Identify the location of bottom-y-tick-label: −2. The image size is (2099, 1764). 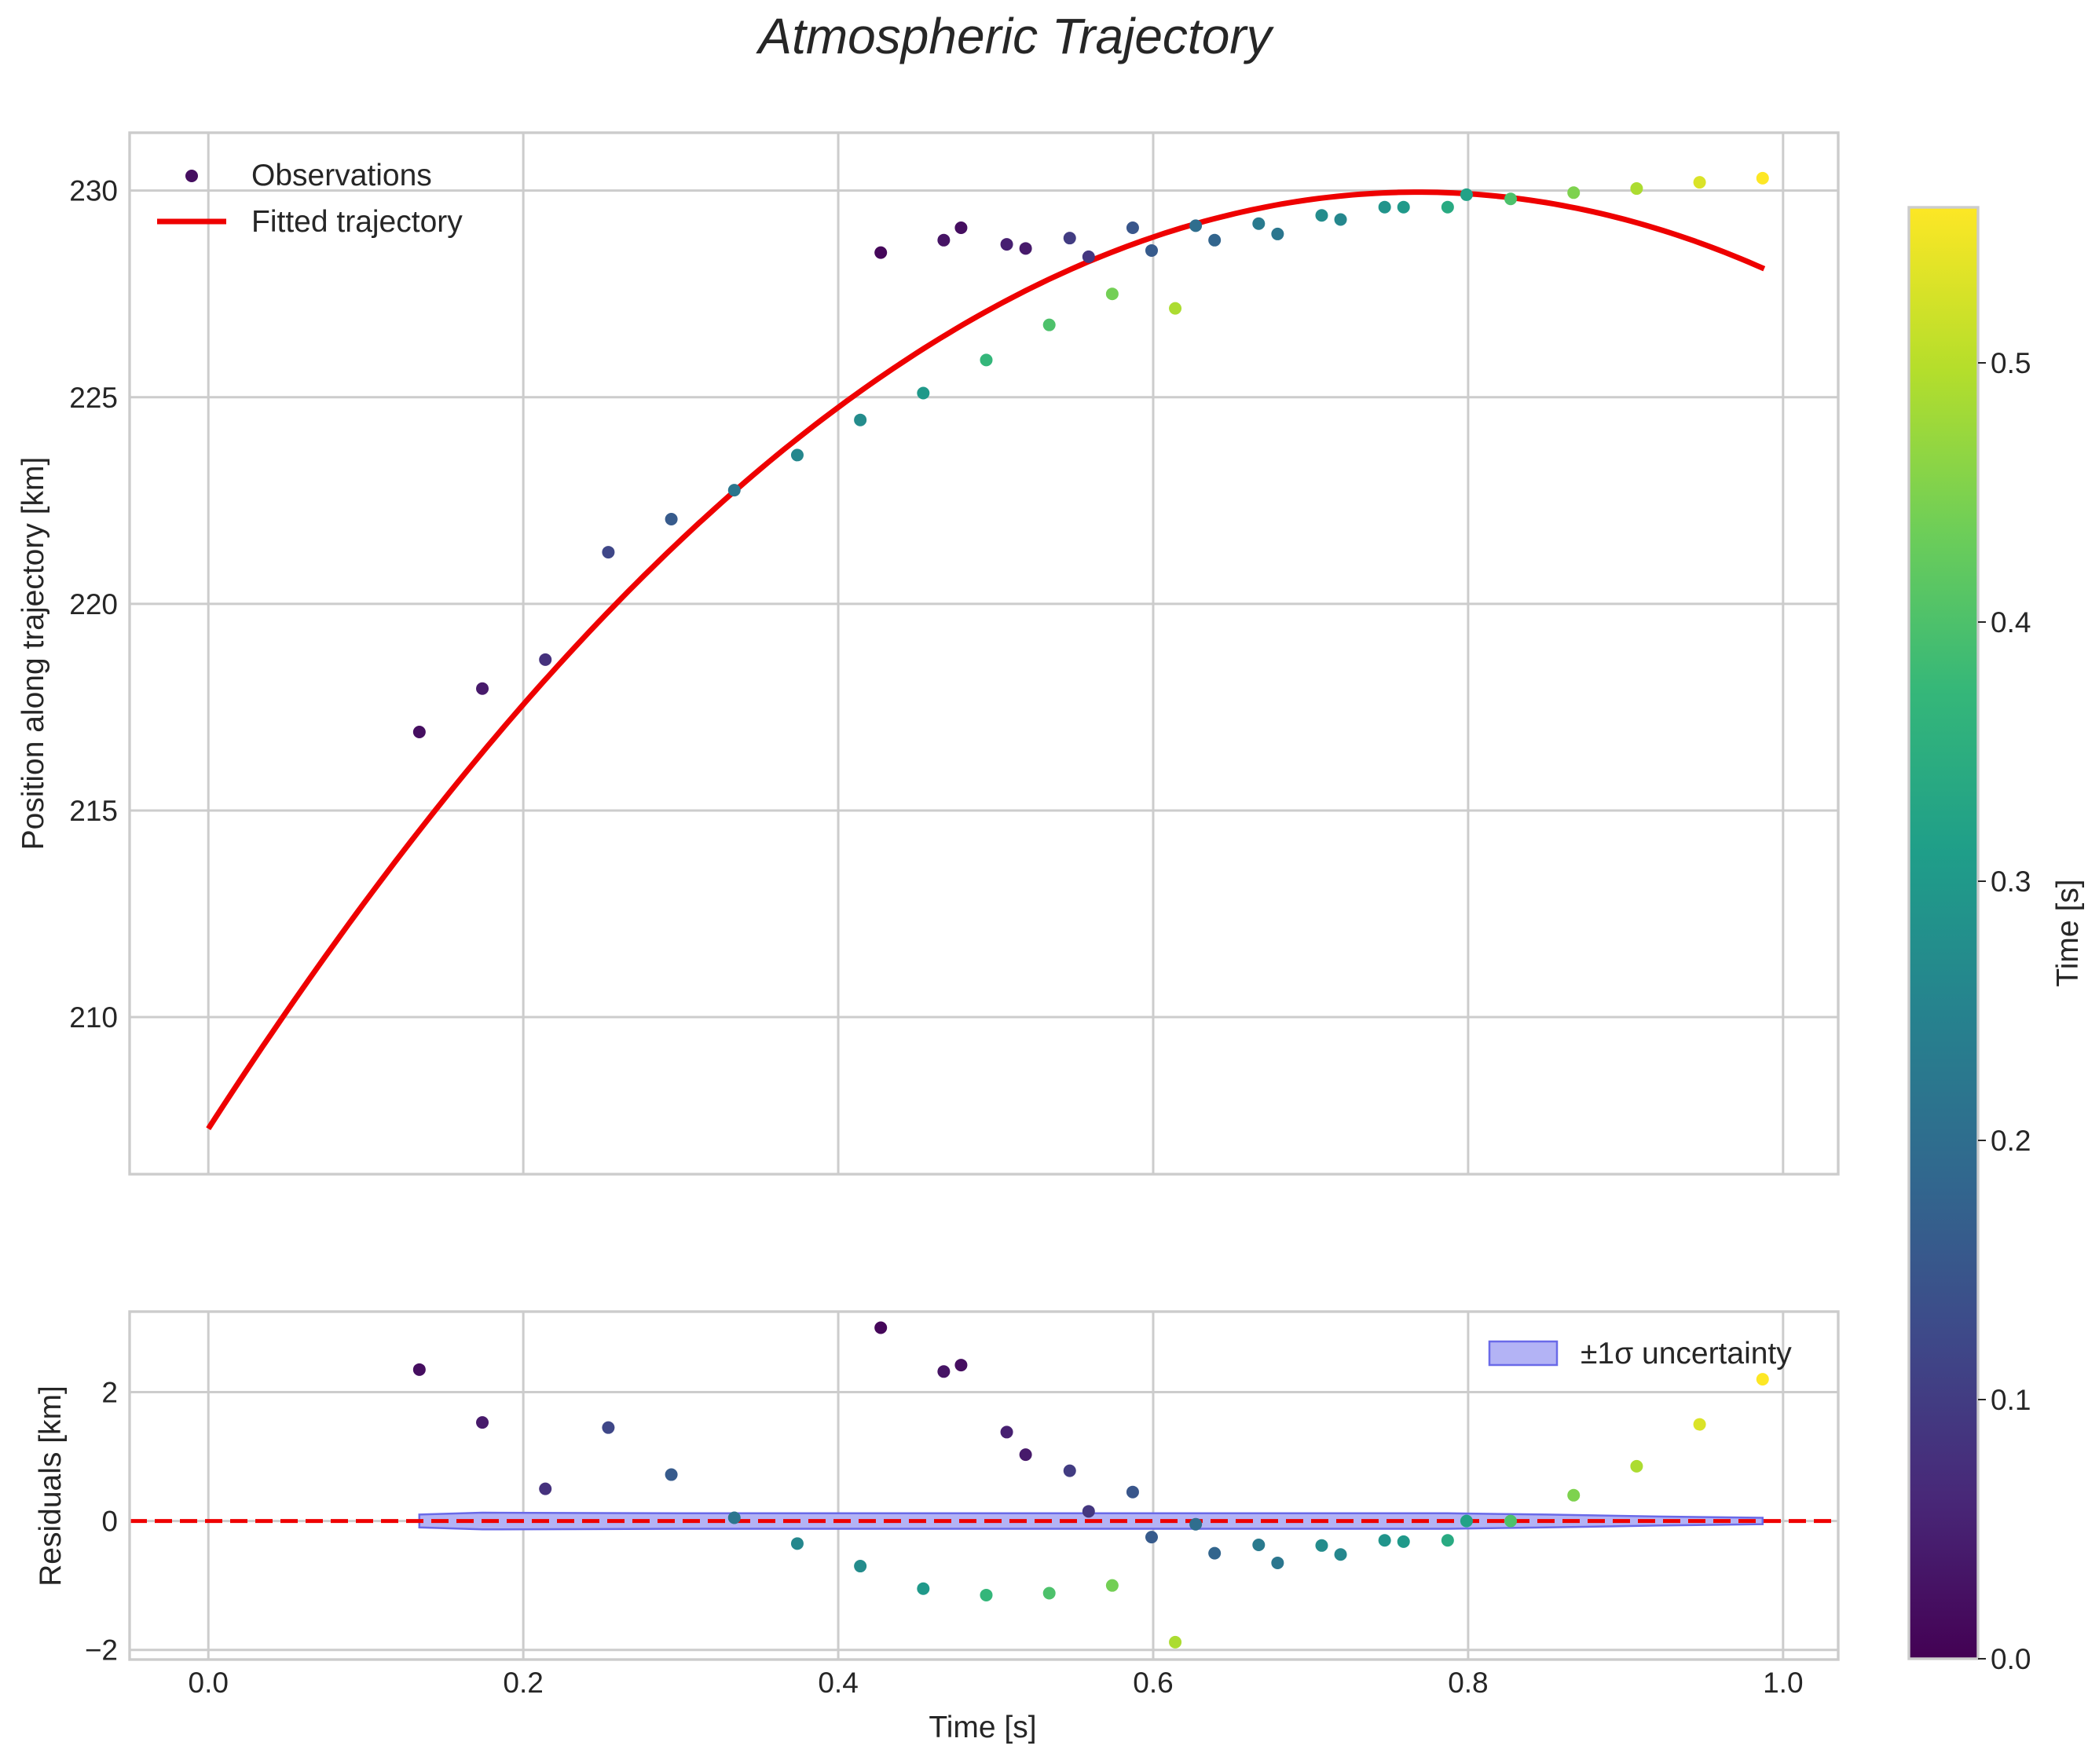
(101, 1651).